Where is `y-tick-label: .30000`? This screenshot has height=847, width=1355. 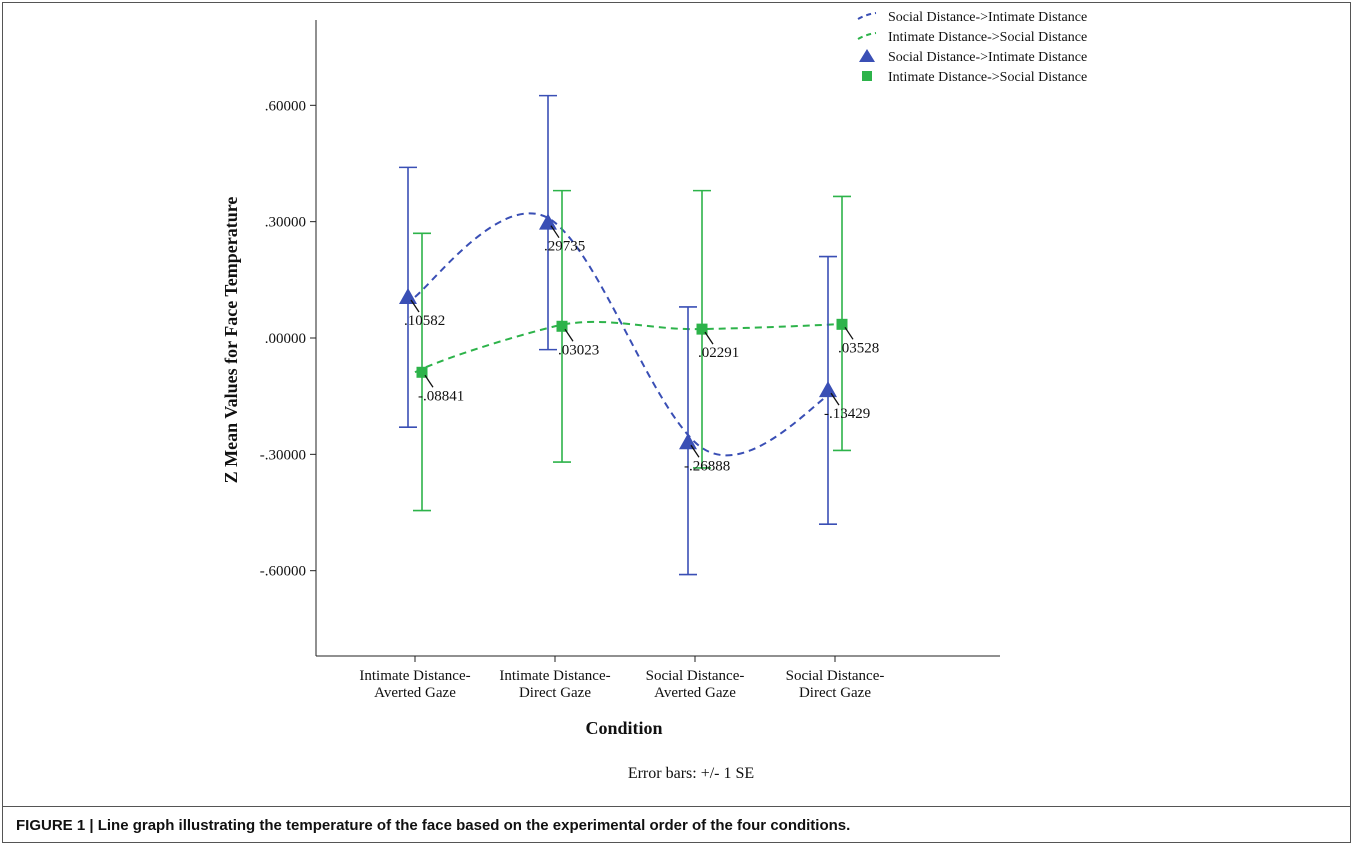 y-tick-label: .30000 is located at coordinates (285, 223).